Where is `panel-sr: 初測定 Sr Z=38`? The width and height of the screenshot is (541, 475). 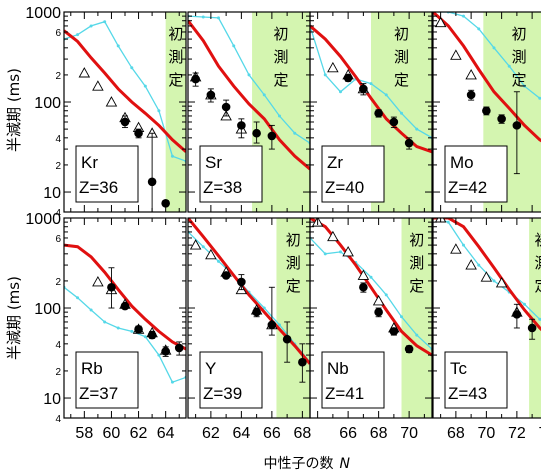
panel-sr: 初測定 Sr Z=38 is located at coordinates (249, 112).